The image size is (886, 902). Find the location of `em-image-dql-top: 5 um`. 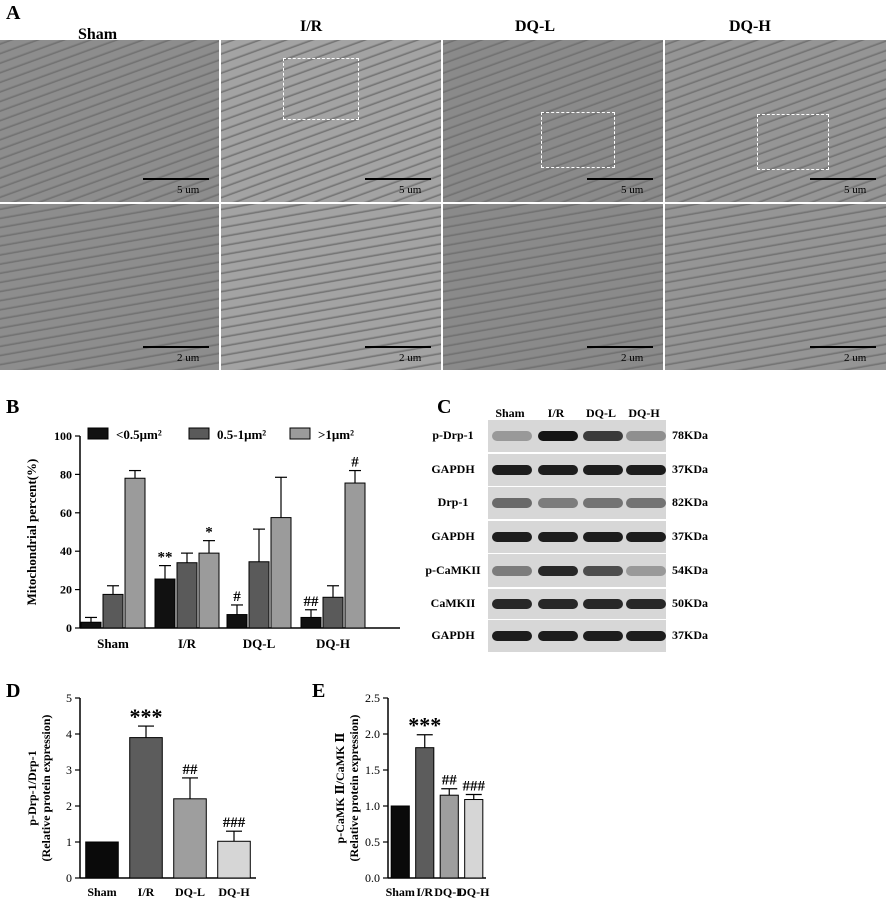

em-image-dql-top: 5 um is located at coordinates (553, 121).